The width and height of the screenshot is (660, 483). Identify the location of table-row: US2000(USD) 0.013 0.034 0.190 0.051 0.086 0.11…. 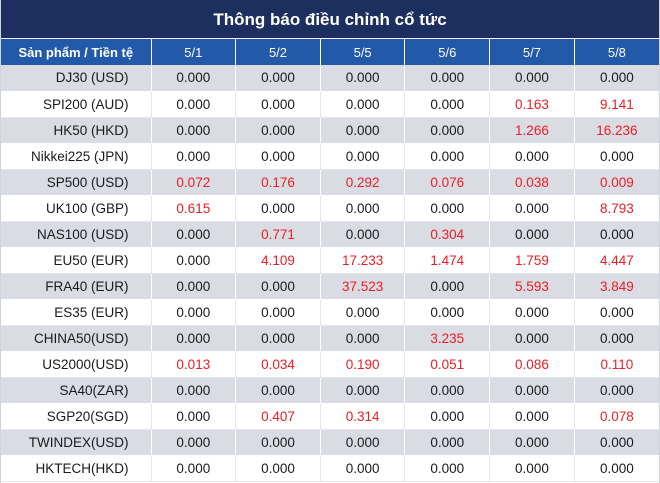
(330, 364).